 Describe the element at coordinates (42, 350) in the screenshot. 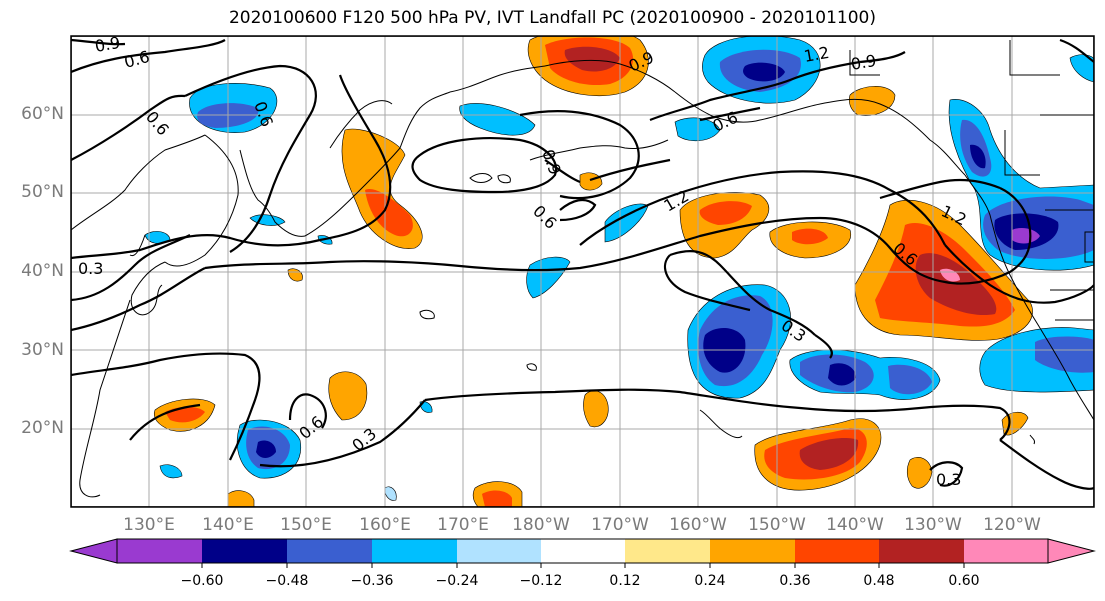

I see `lat-label-30n: 30°N` at that location.